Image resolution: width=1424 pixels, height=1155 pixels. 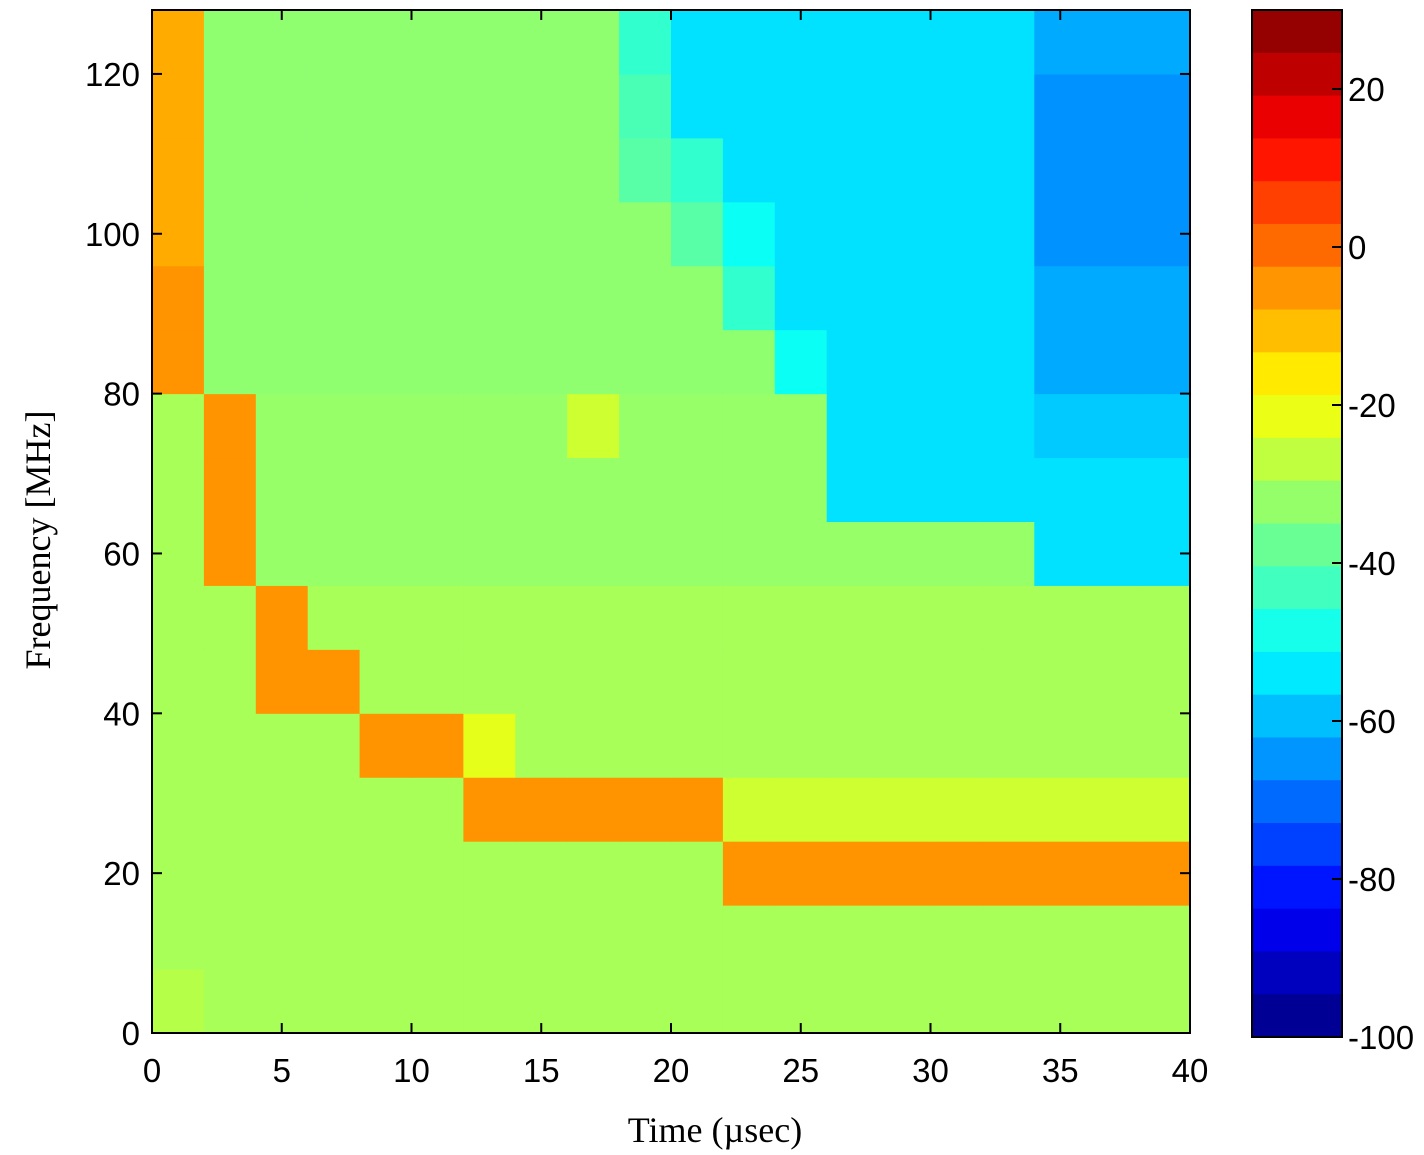 I want to click on x-tick-label: 15, so click(x=541, y=1070).